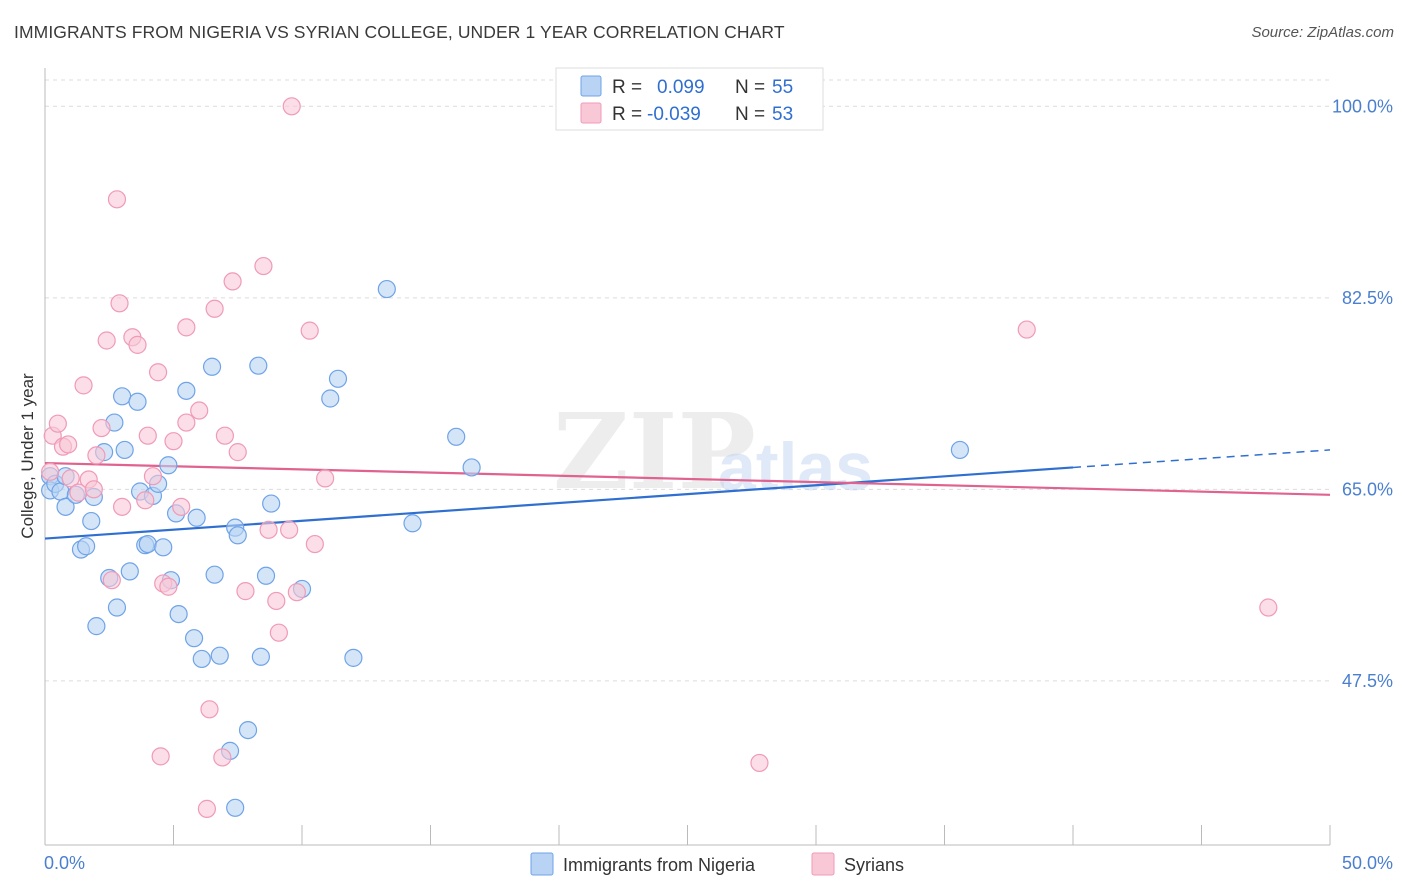 Image resolution: width=1406 pixels, height=892 pixels. Describe the element at coordinates (1367, 681) in the screenshot. I see `y-tick-label: 47.5%` at that location.